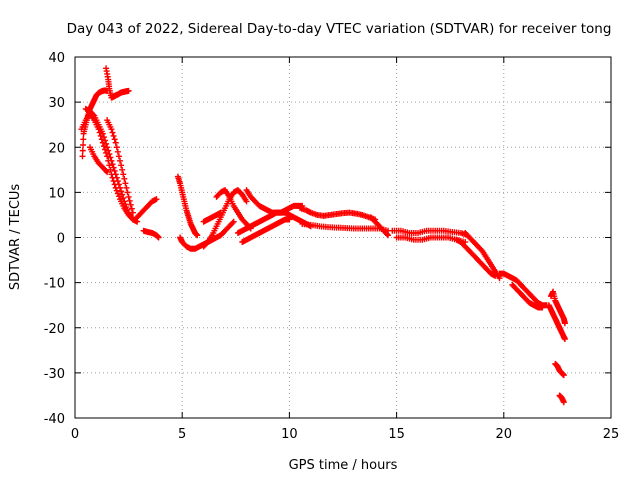 The height and width of the screenshot is (480, 640). What do you see at coordinates (75, 434) in the screenshot?
I see `x-tick-label: 0` at bounding box center [75, 434].